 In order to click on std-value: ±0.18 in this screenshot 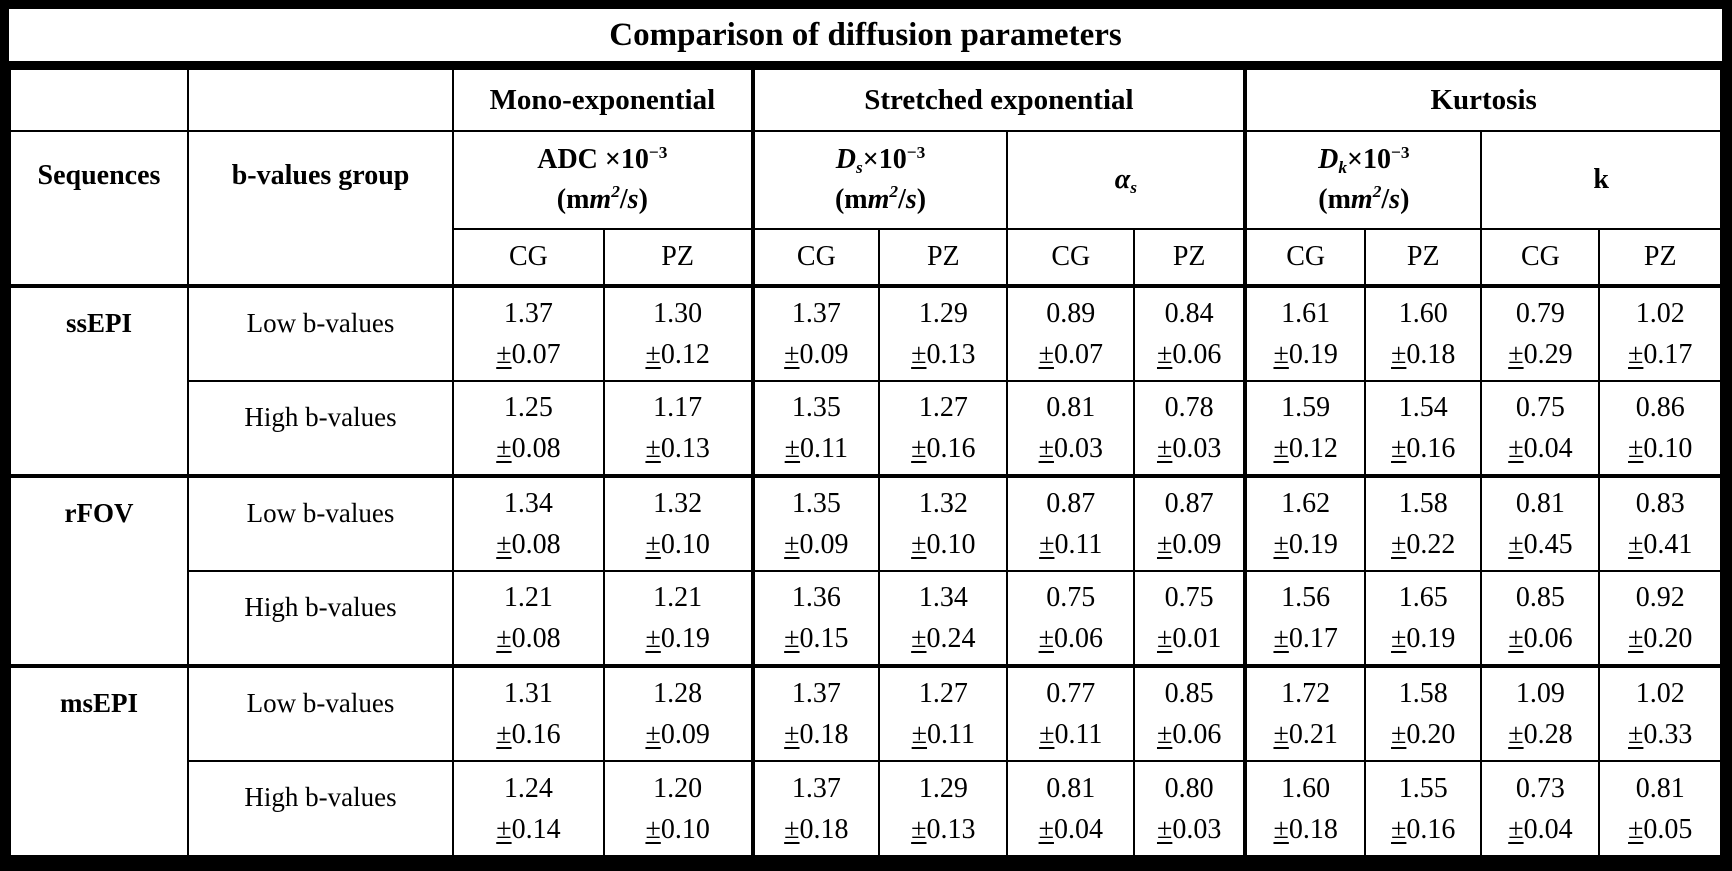, I will do `click(1423, 354)`.